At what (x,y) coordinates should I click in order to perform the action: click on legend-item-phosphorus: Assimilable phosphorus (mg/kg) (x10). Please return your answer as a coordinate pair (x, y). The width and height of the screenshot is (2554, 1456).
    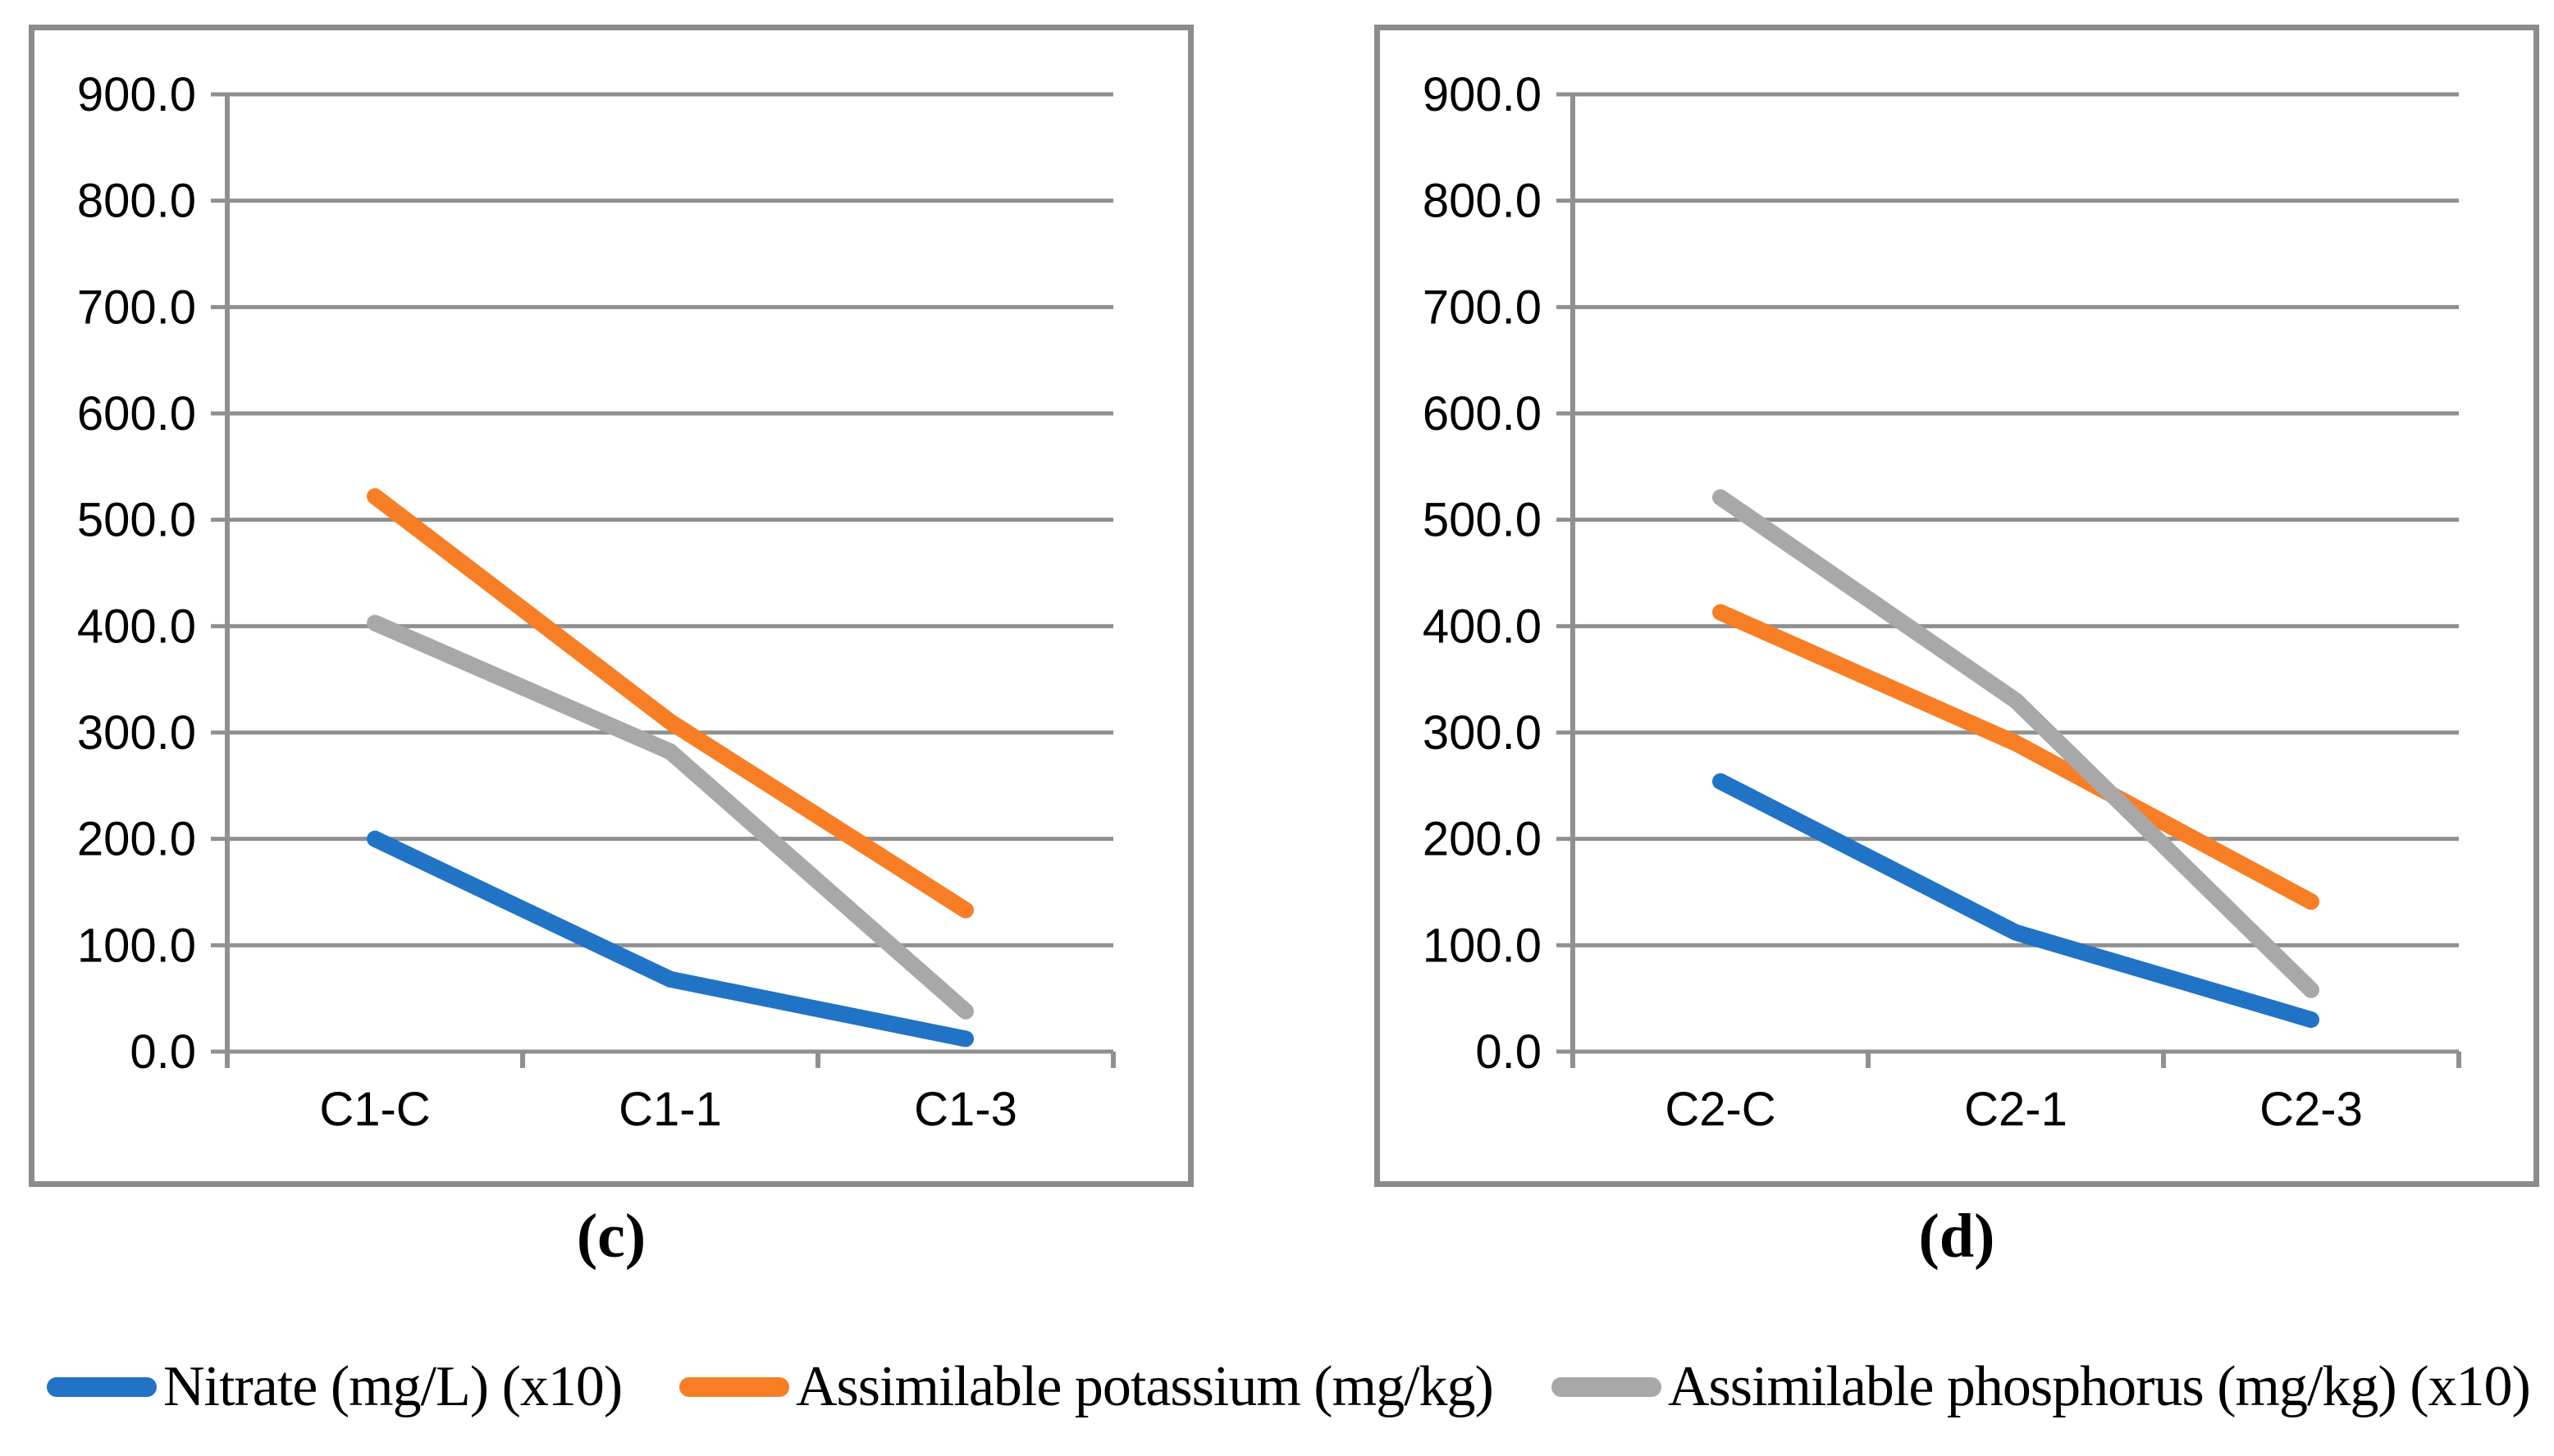
    Looking at the image, I should click on (2041, 1387).